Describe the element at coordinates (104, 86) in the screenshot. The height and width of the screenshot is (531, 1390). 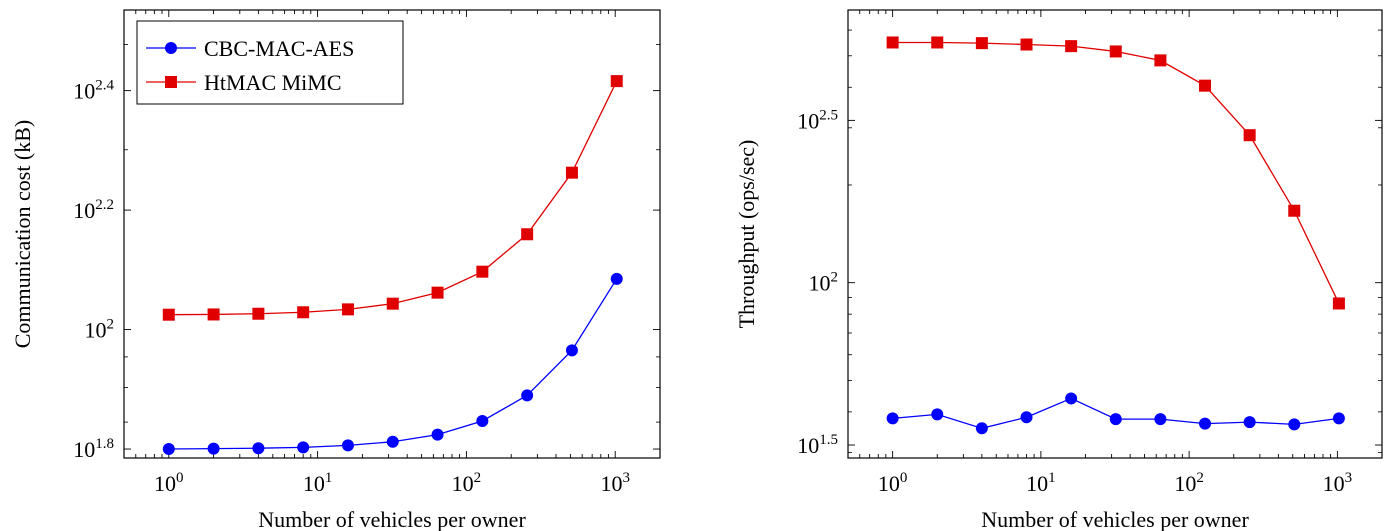
I see `y-tick-label-exponent: 2.4` at that location.